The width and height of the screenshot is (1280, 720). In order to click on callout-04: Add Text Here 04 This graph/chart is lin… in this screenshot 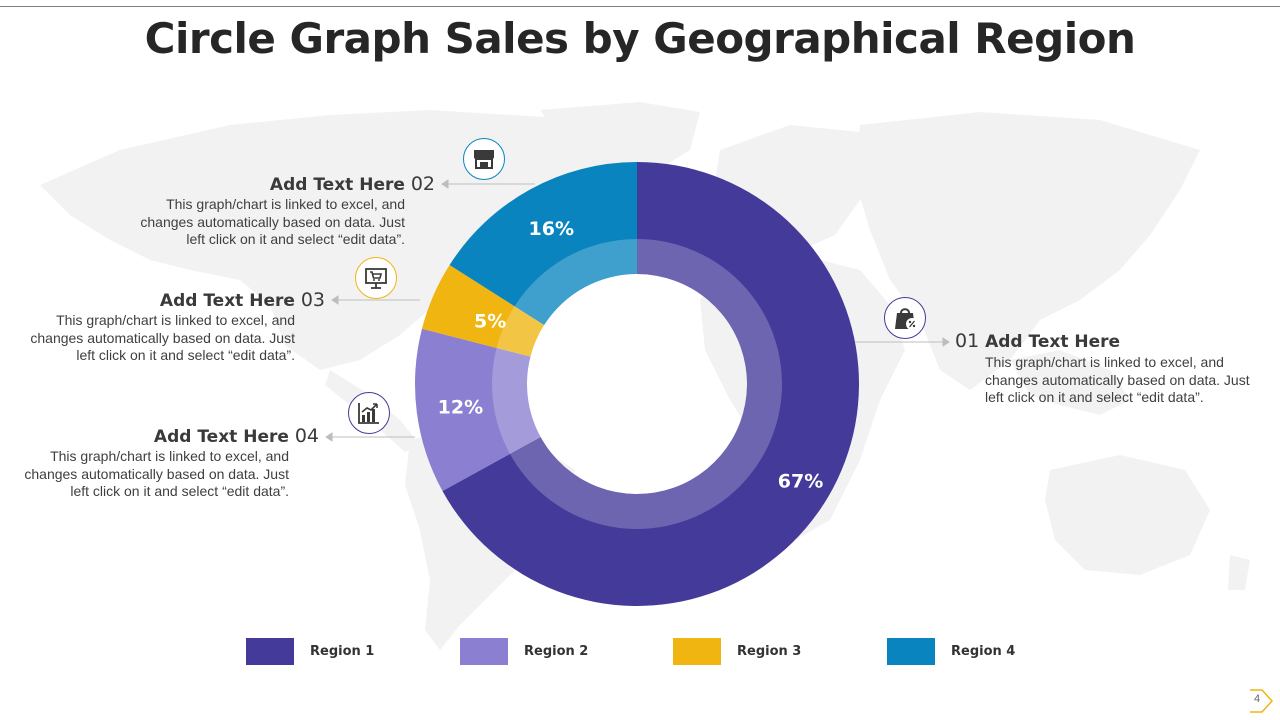, I will do `click(166, 463)`.